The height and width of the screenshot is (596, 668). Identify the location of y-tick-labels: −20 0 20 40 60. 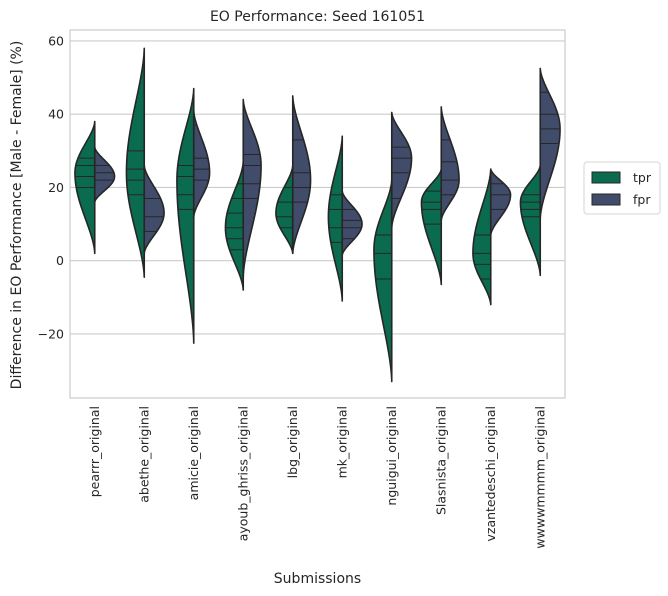
(51, 187).